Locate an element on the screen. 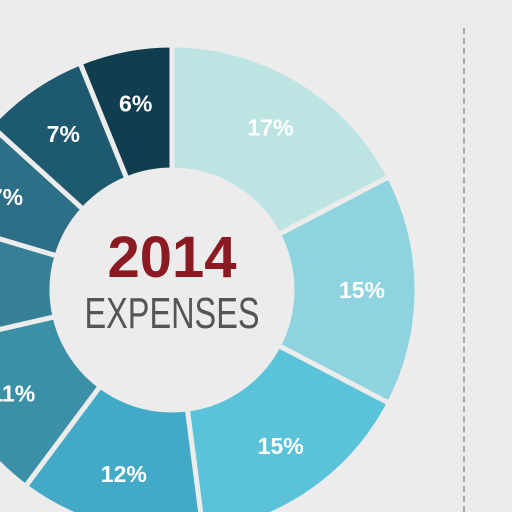 This screenshot has height=512, width=512. slice-percent-label: 17% is located at coordinates (270, 128).